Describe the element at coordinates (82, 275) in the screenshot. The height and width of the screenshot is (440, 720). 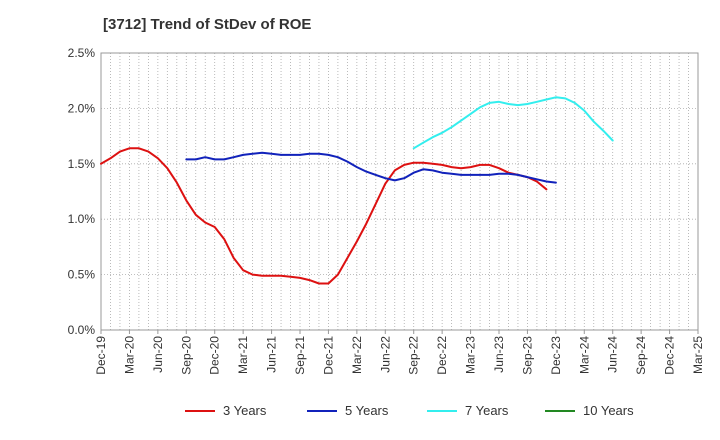
I see `y-tick-label: 0.5%` at that location.